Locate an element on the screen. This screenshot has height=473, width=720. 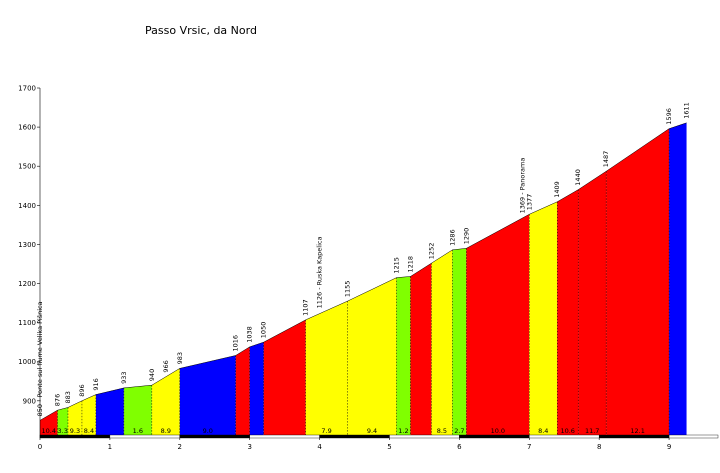
elevation-label-24: 1487 is located at coordinates (606, 159).